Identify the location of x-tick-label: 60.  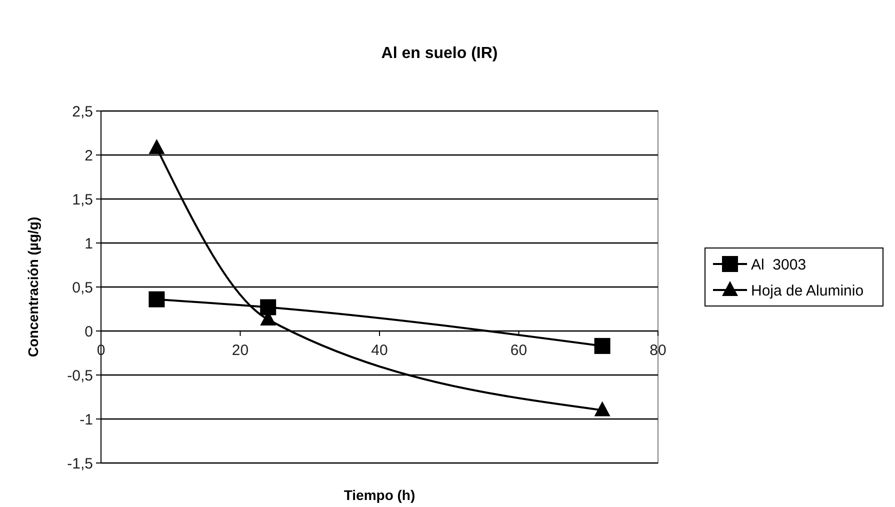
(519, 350).